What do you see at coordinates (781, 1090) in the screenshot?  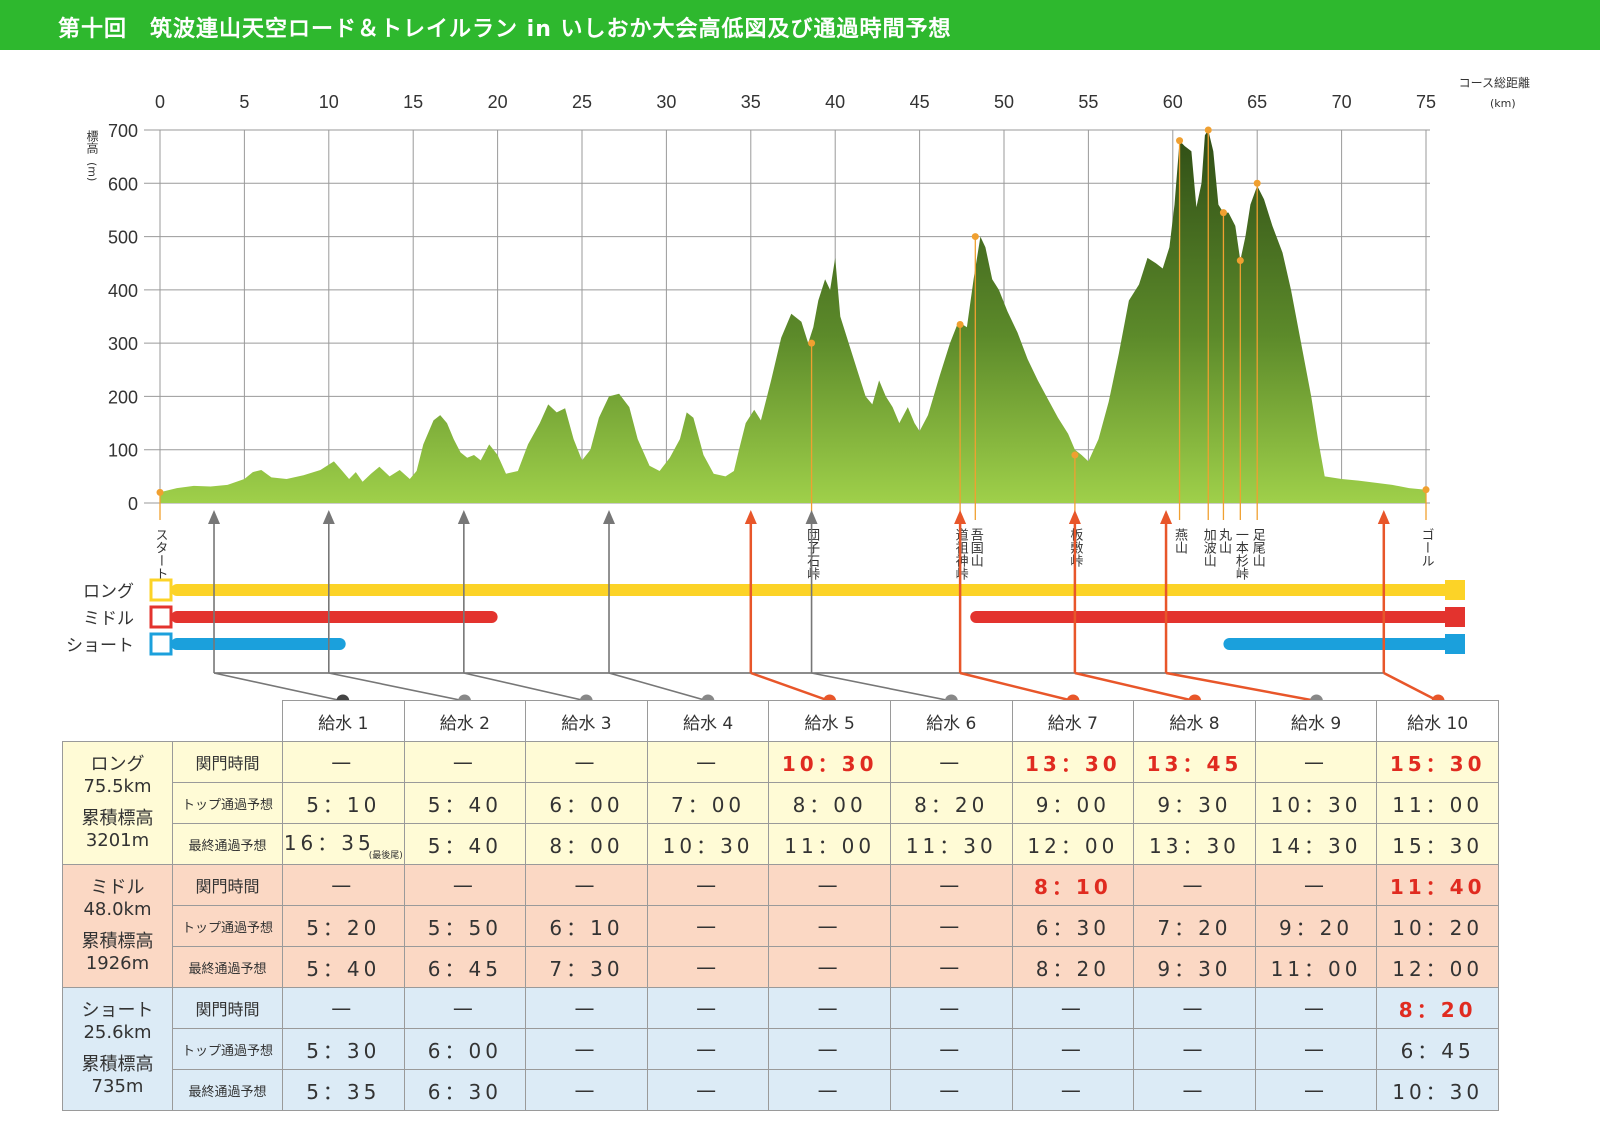 I see `table-row: 最終通過予想 5：35 6：30 — — — — — — — 10：30` at bounding box center [781, 1090].